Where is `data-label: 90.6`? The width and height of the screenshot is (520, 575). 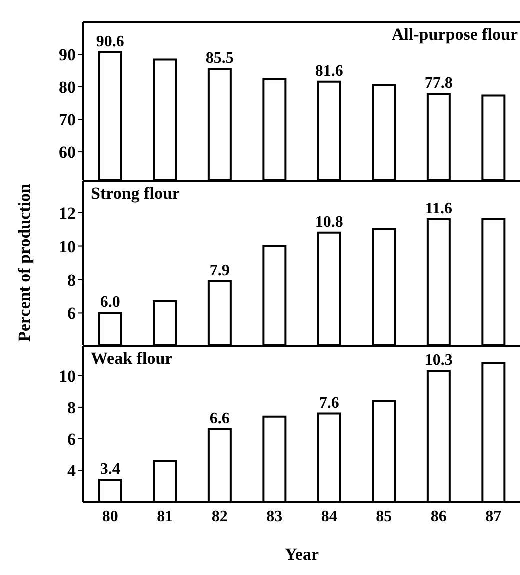 data-label: 90.6 is located at coordinates (110, 42).